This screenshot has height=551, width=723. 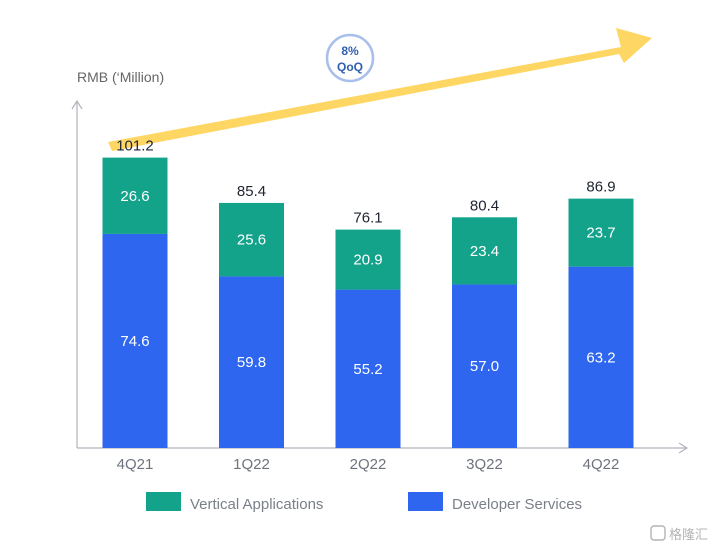 I want to click on data-label-total: 76.1, so click(x=367, y=218).